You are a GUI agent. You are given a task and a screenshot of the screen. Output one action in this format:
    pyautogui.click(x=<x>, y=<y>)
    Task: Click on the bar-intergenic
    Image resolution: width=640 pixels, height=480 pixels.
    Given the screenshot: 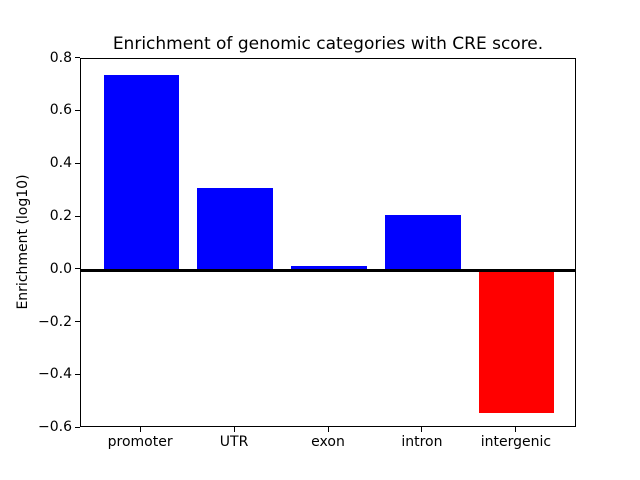 What is the action you would take?
    pyautogui.click(x=517, y=341)
    